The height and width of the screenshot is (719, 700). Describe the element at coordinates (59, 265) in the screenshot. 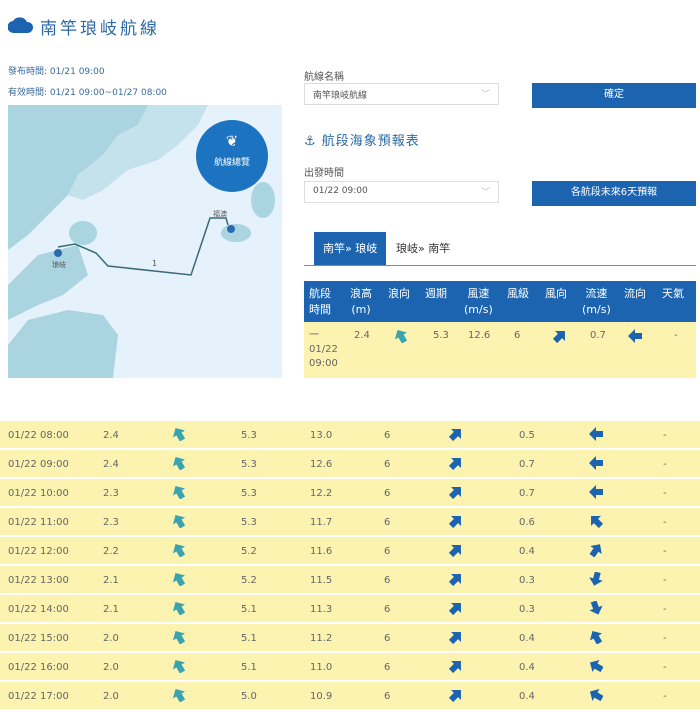

I see `port-label: 琅岐` at that location.